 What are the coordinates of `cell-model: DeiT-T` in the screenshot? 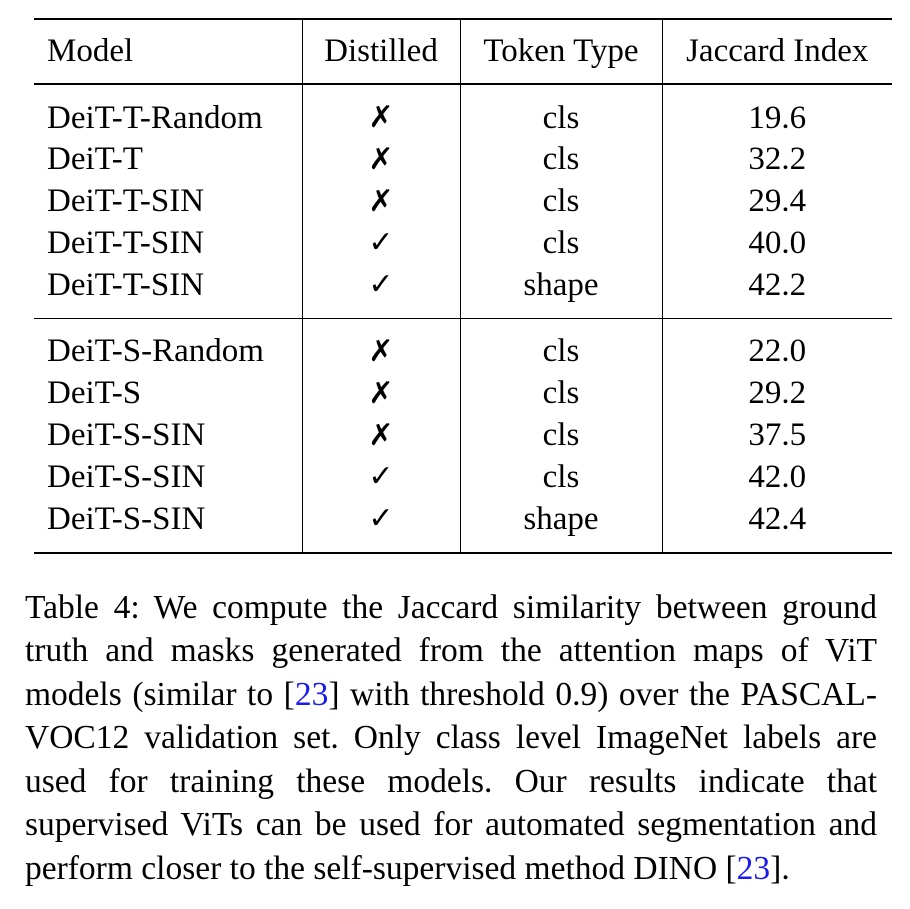 It's located at (95, 159).